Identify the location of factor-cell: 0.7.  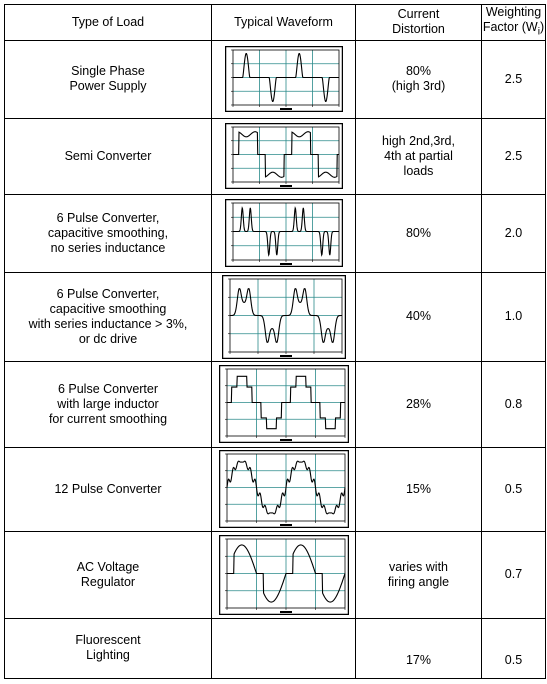
(513, 574).